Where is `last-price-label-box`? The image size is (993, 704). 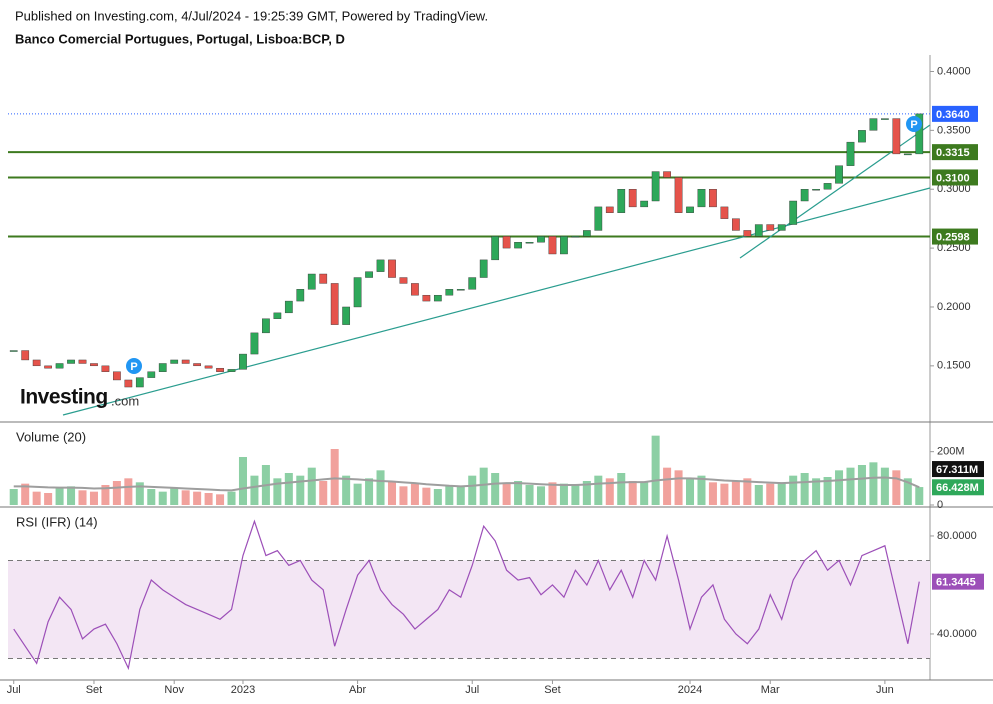 last-price-label-box is located at coordinates (955, 113).